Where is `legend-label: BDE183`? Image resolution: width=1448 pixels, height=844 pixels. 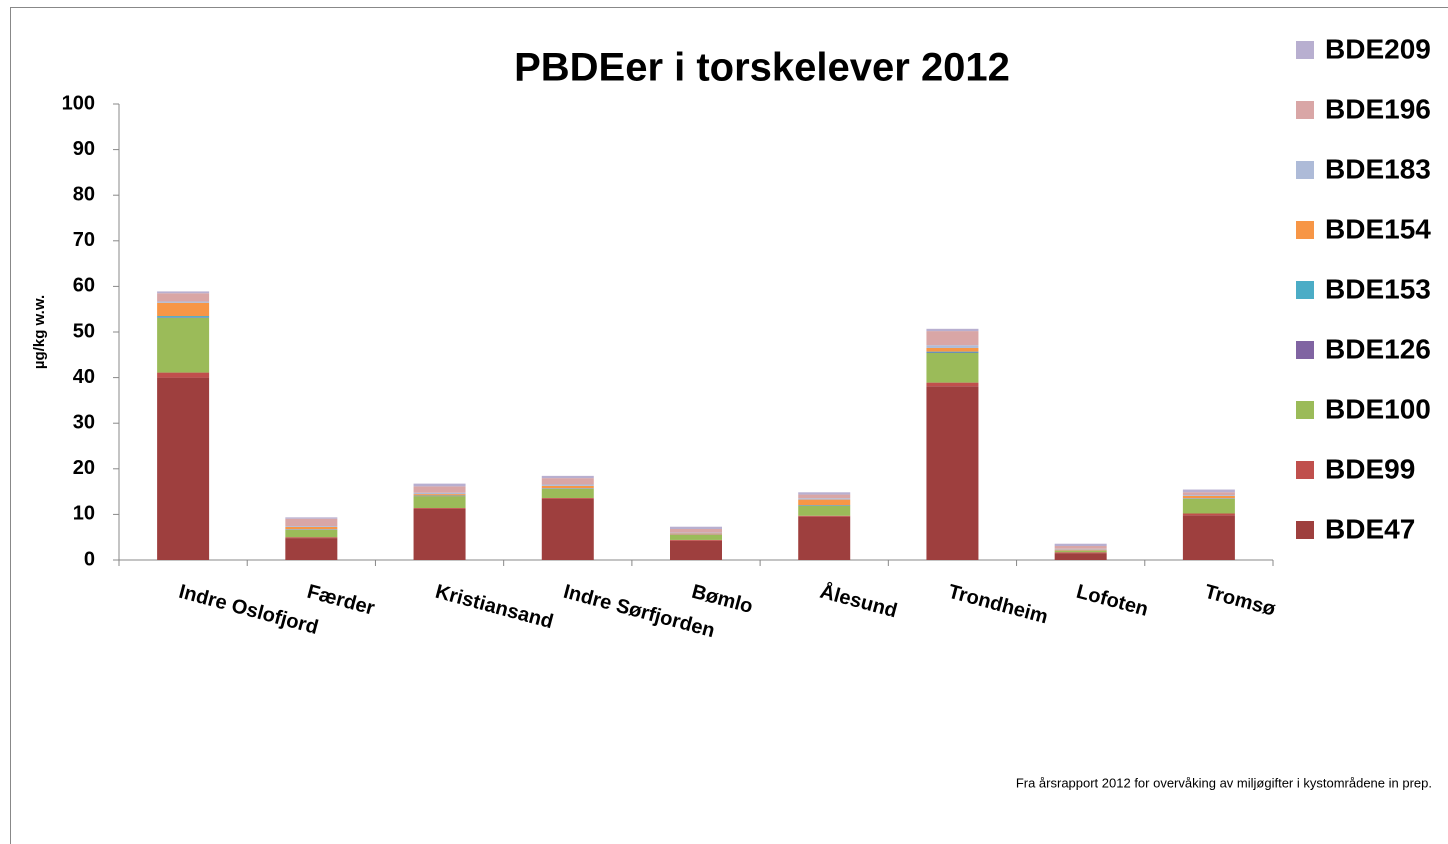 legend-label: BDE183 is located at coordinates (1378, 168).